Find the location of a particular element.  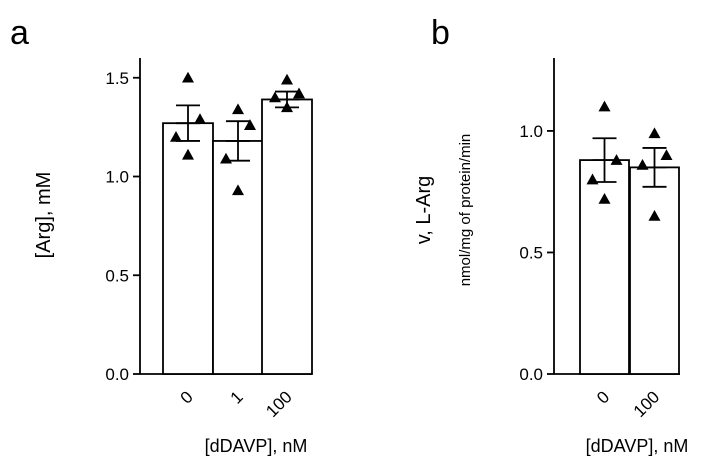

y-axis-label: [Arg], mM is located at coordinates (44, 215).